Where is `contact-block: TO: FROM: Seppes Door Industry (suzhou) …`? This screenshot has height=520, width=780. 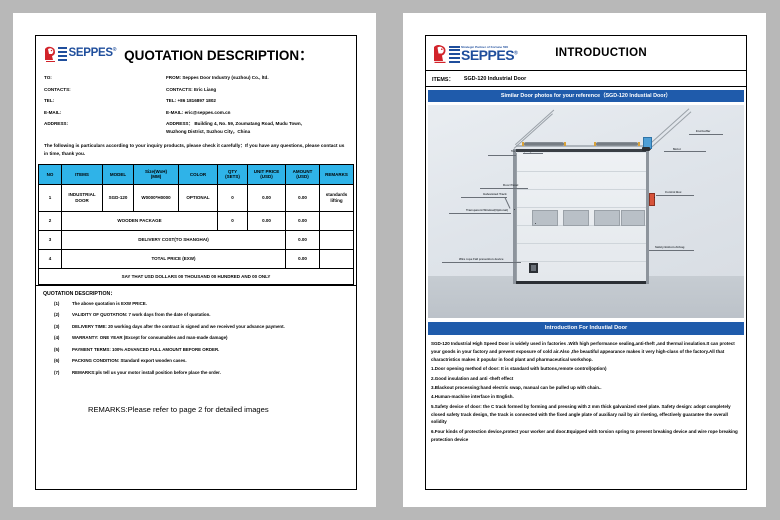 contact-block: TO: FROM: Seppes Door Industry (suzhou) … is located at coordinates (196, 103).